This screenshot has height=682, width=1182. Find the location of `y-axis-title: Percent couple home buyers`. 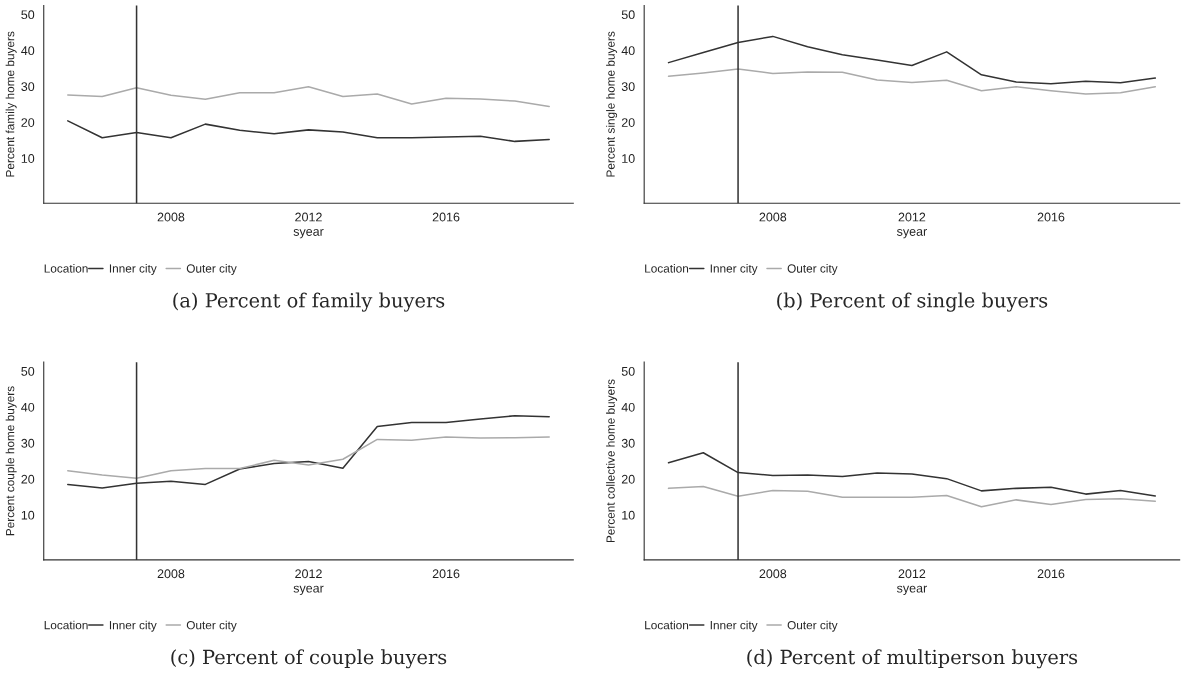

y-axis-title: Percent couple home buyers is located at coordinates (11, 461).